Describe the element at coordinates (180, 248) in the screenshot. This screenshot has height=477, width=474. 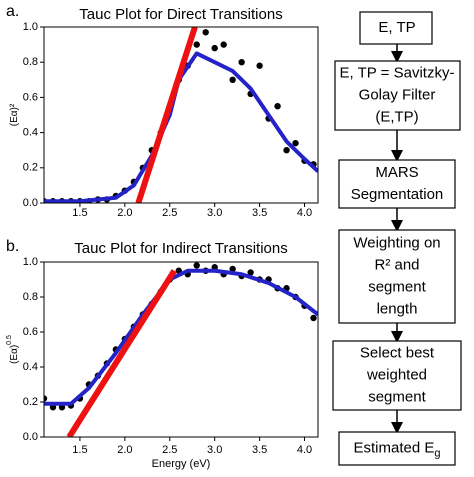
I see `chart-title: Tauc Plot for Indirect Transitions` at that location.